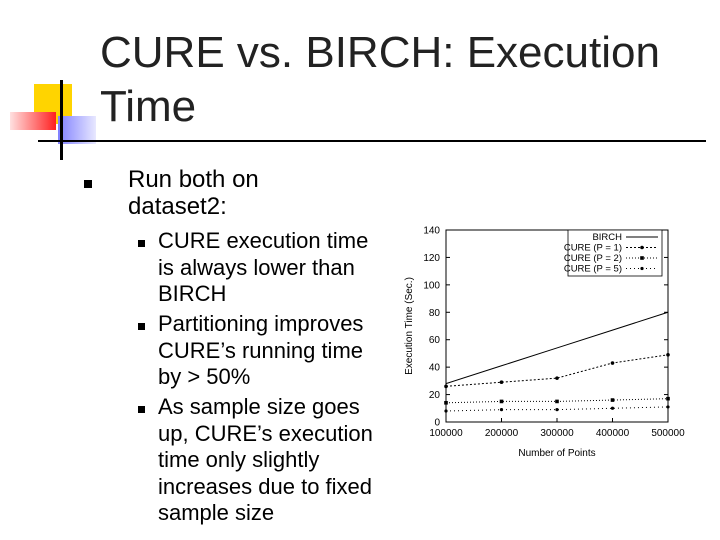  What do you see at coordinates (593, 269) in the screenshot?
I see `legend-label-3: CURE (P = 5)` at bounding box center [593, 269].